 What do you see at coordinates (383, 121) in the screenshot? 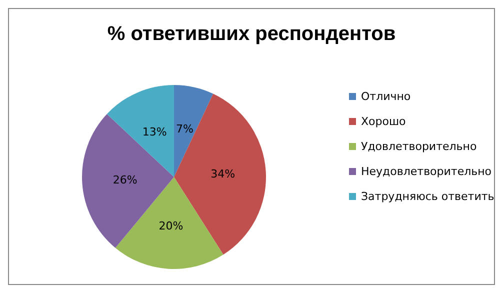
I see `legend-label: Хорошо` at bounding box center [383, 121].